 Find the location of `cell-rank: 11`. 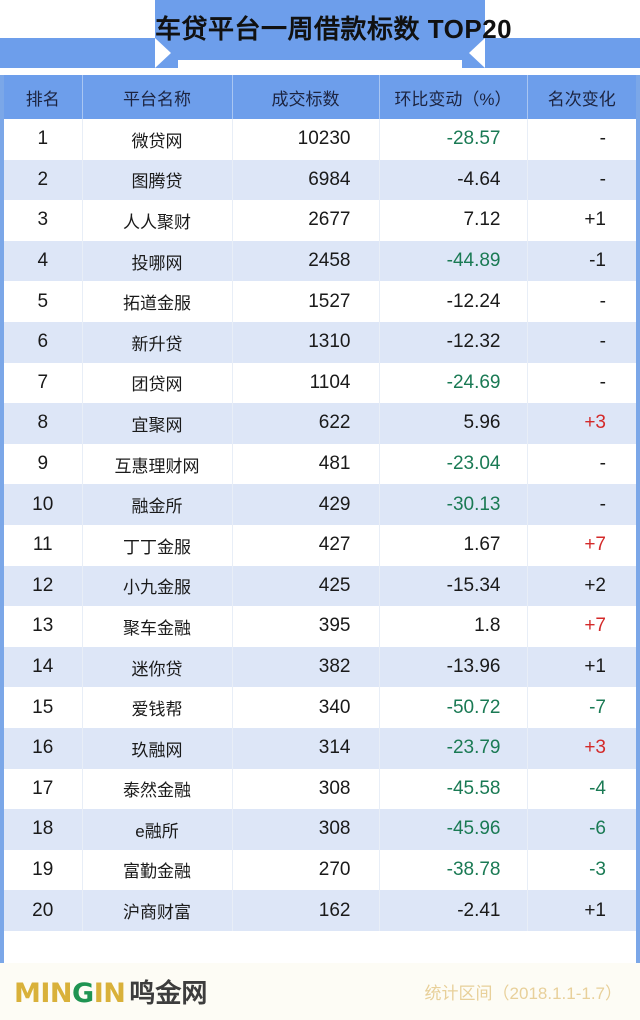

cell-rank: 11 is located at coordinates (43, 545).